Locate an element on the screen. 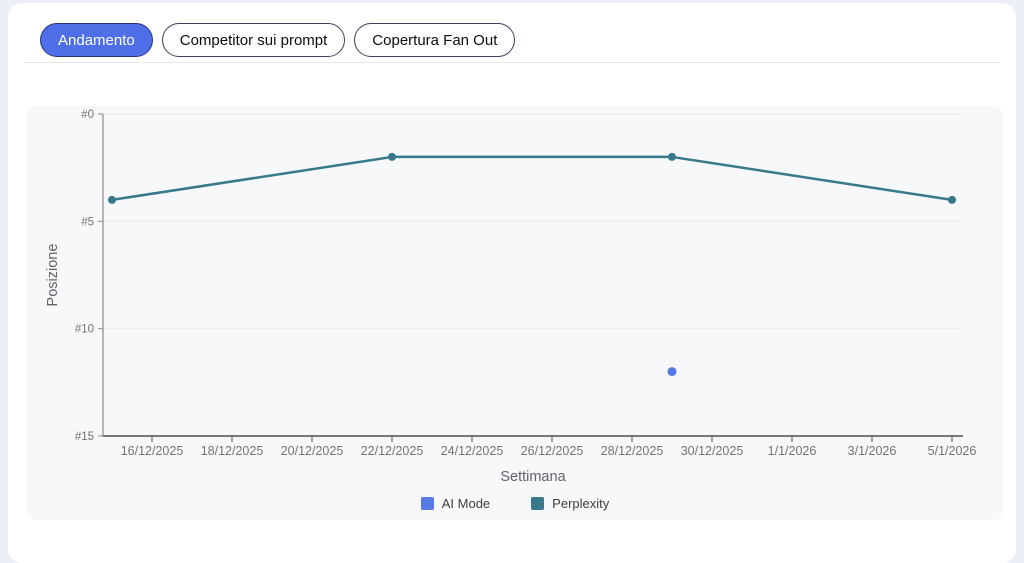 The height and width of the screenshot is (563, 1024). svg-text: 16/12/2025 is located at coordinates (152, 451).